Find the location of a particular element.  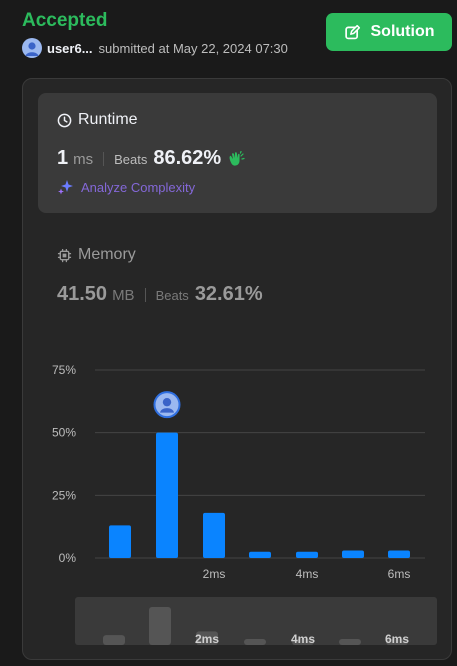

memory-beats-value: 32.61% is located at coordinates (228, 294).